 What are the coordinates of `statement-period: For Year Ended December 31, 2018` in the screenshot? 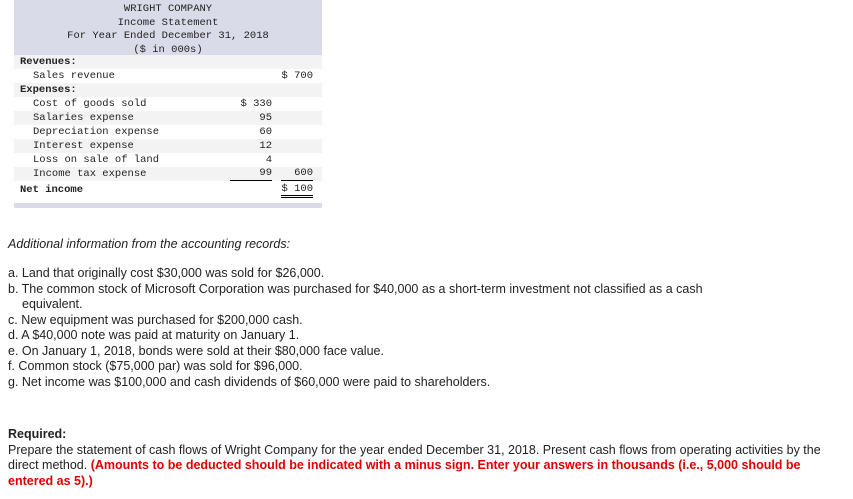 It's located at (168, 36).